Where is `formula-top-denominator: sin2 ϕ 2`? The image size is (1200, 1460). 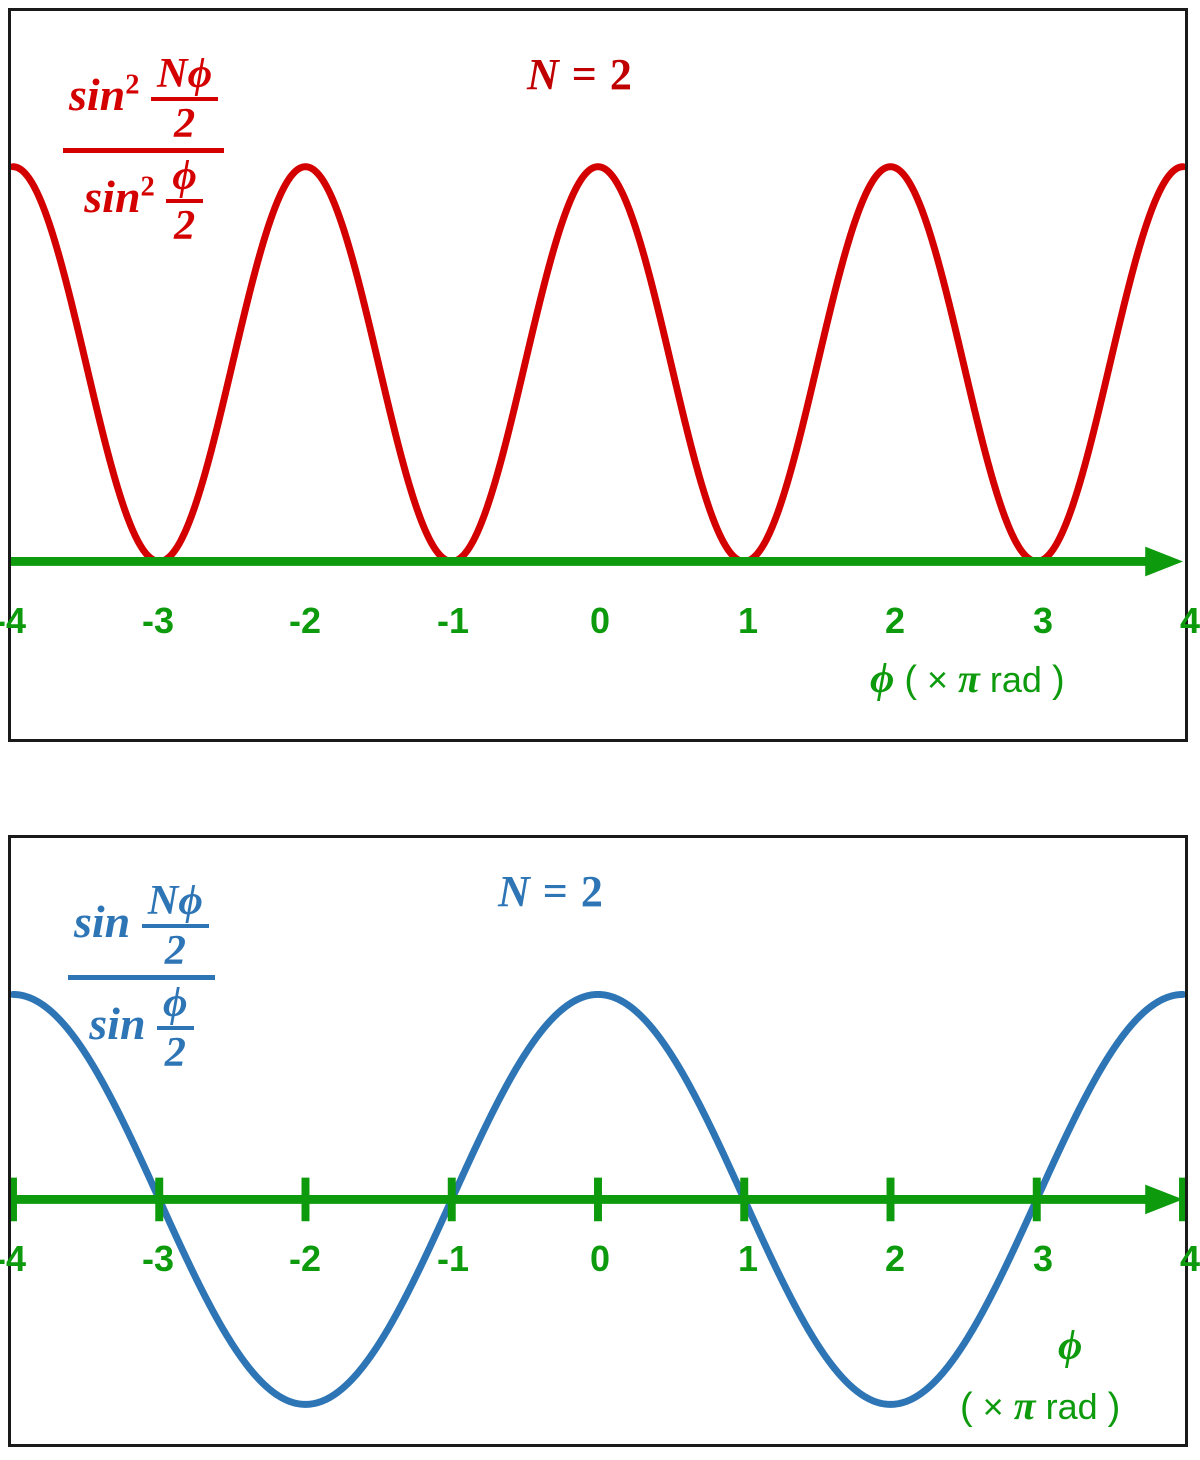 formula-top-denominator: sin2 ϕ 2 is located at coordinates (143, 200).